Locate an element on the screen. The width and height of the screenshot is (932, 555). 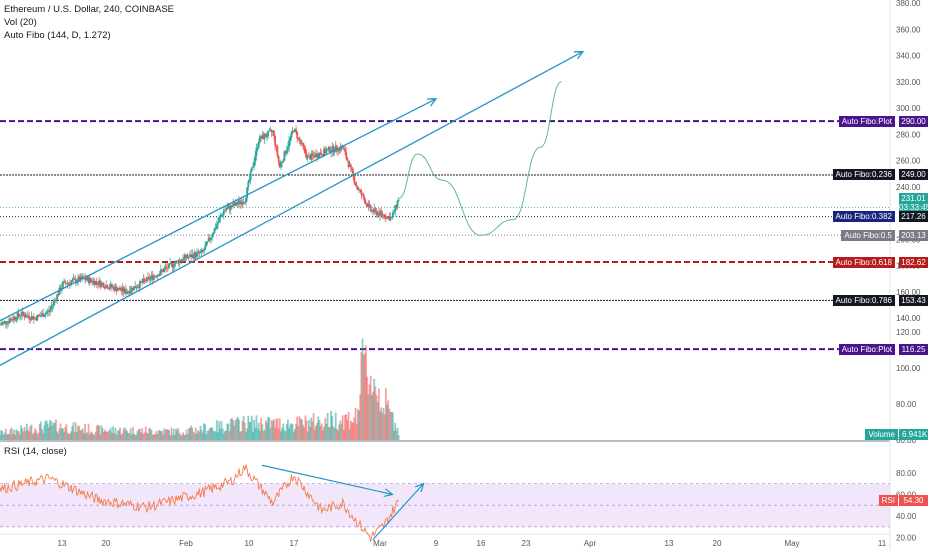
rsi-line is located at coordinates (199, 503).